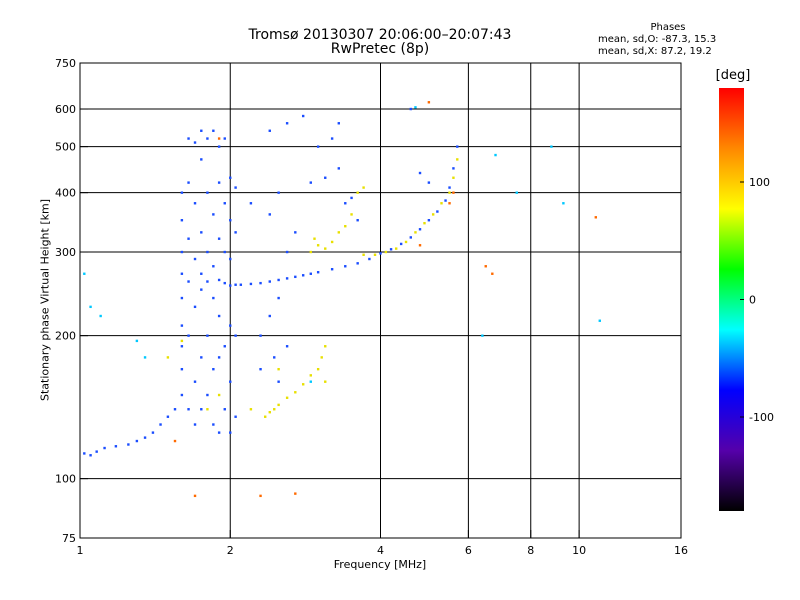 This screenshot has height=600, width=800. I want to click on x-tick-label: 4, so click(380, 550).